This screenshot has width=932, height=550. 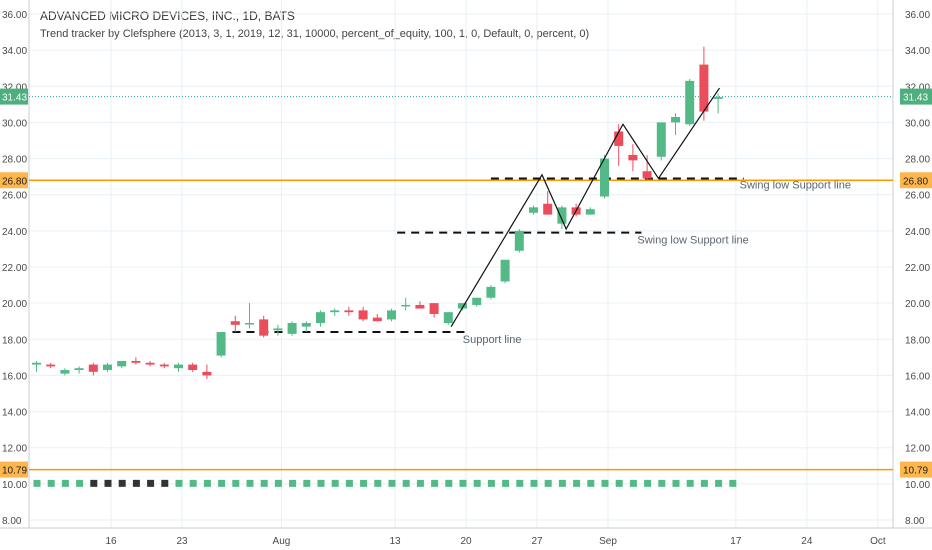 I want to click on price-level-label: 10.79, so click(x=14, y=471).